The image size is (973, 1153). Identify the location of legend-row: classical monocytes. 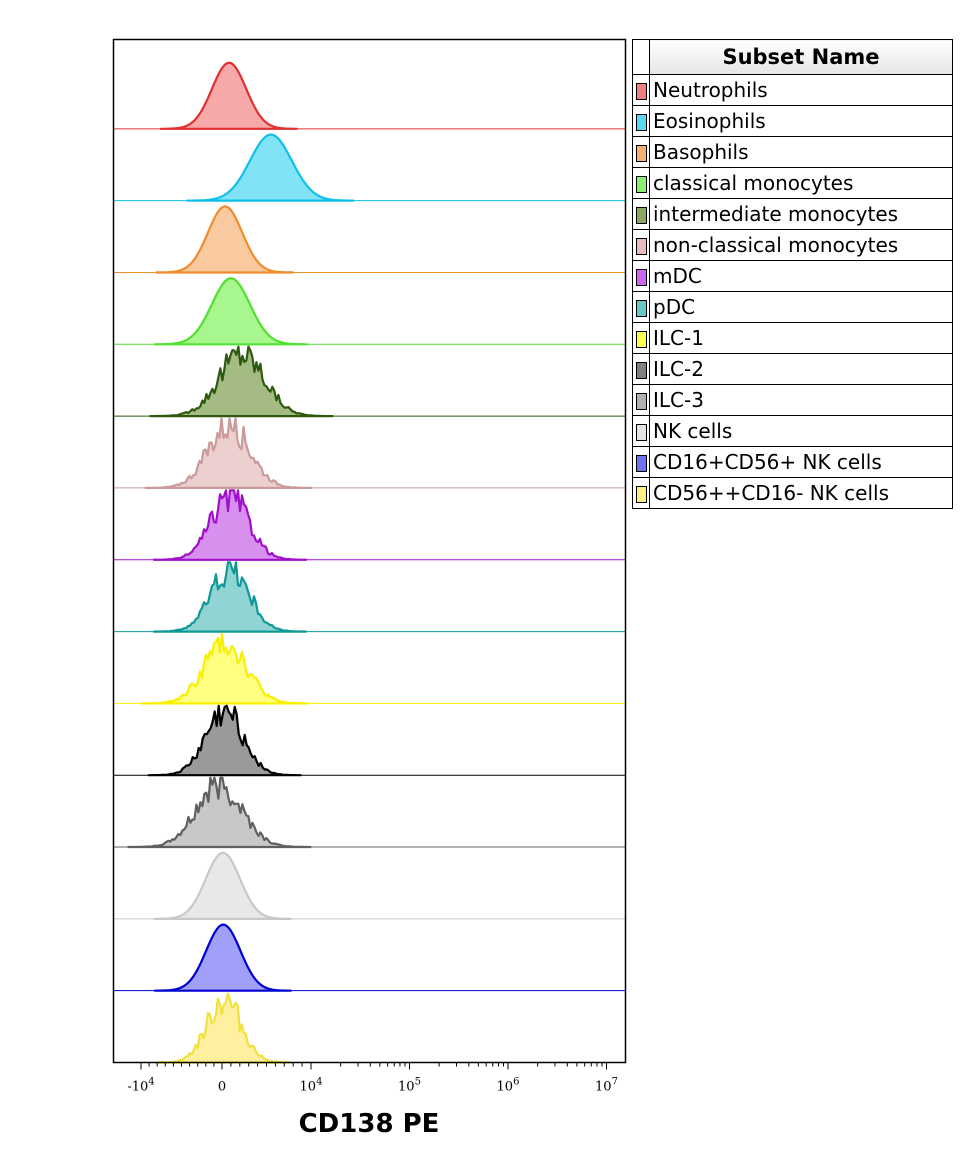
(792, 183).